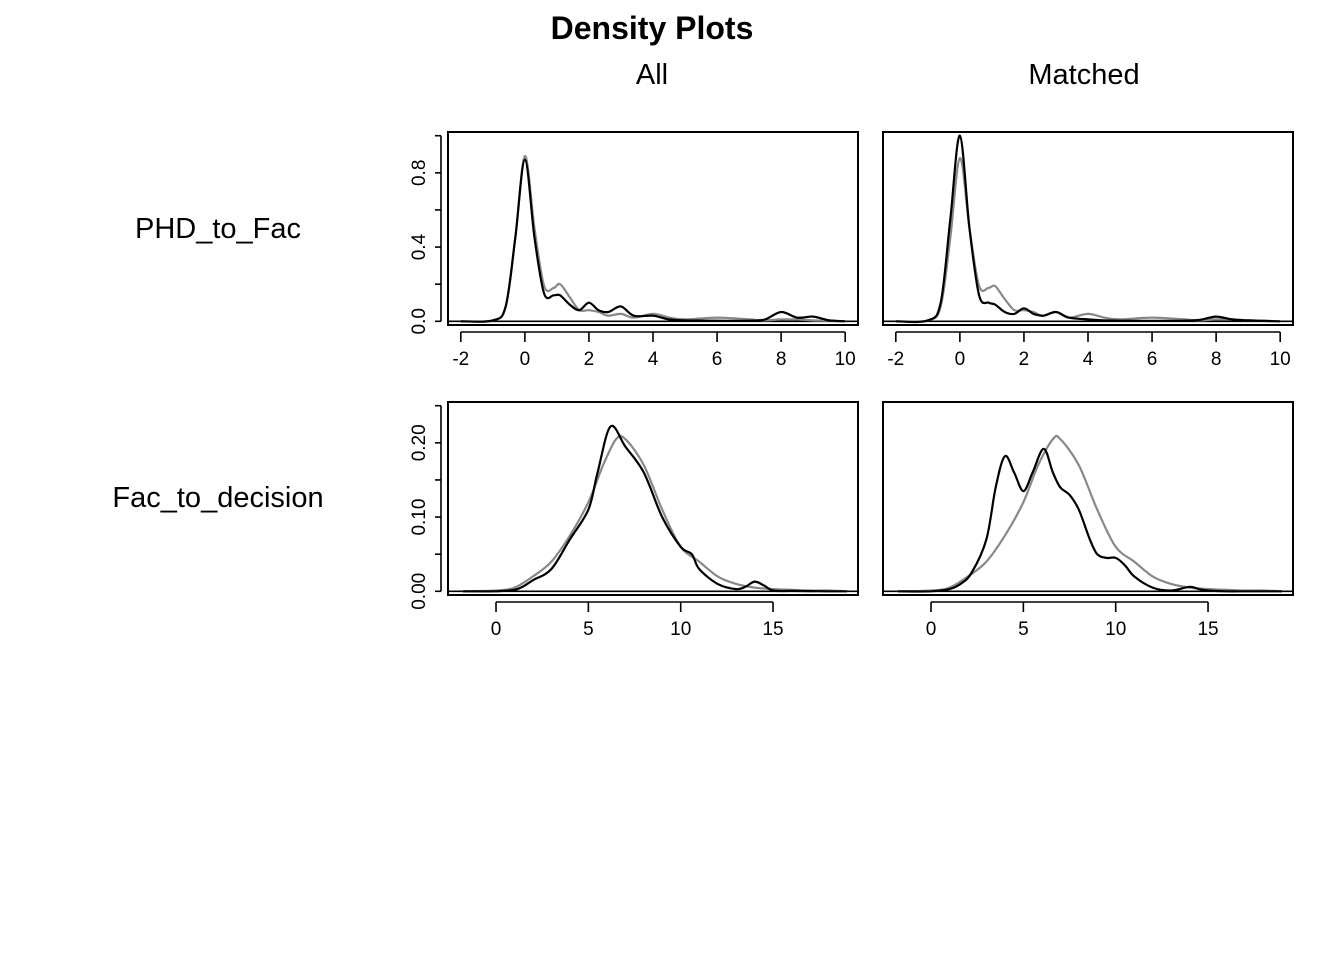 Image resolution: width=1344 pixels, height=960 pixels. I want to click on y-tick-label: 0.00, so click(419, 591).